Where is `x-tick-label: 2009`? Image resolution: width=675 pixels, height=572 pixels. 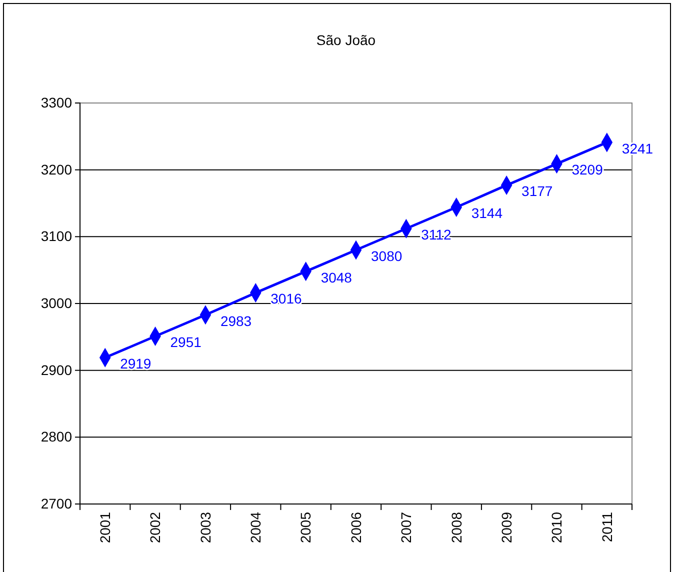
x-tick-label: 2009 is located at coordinates (506, 528).